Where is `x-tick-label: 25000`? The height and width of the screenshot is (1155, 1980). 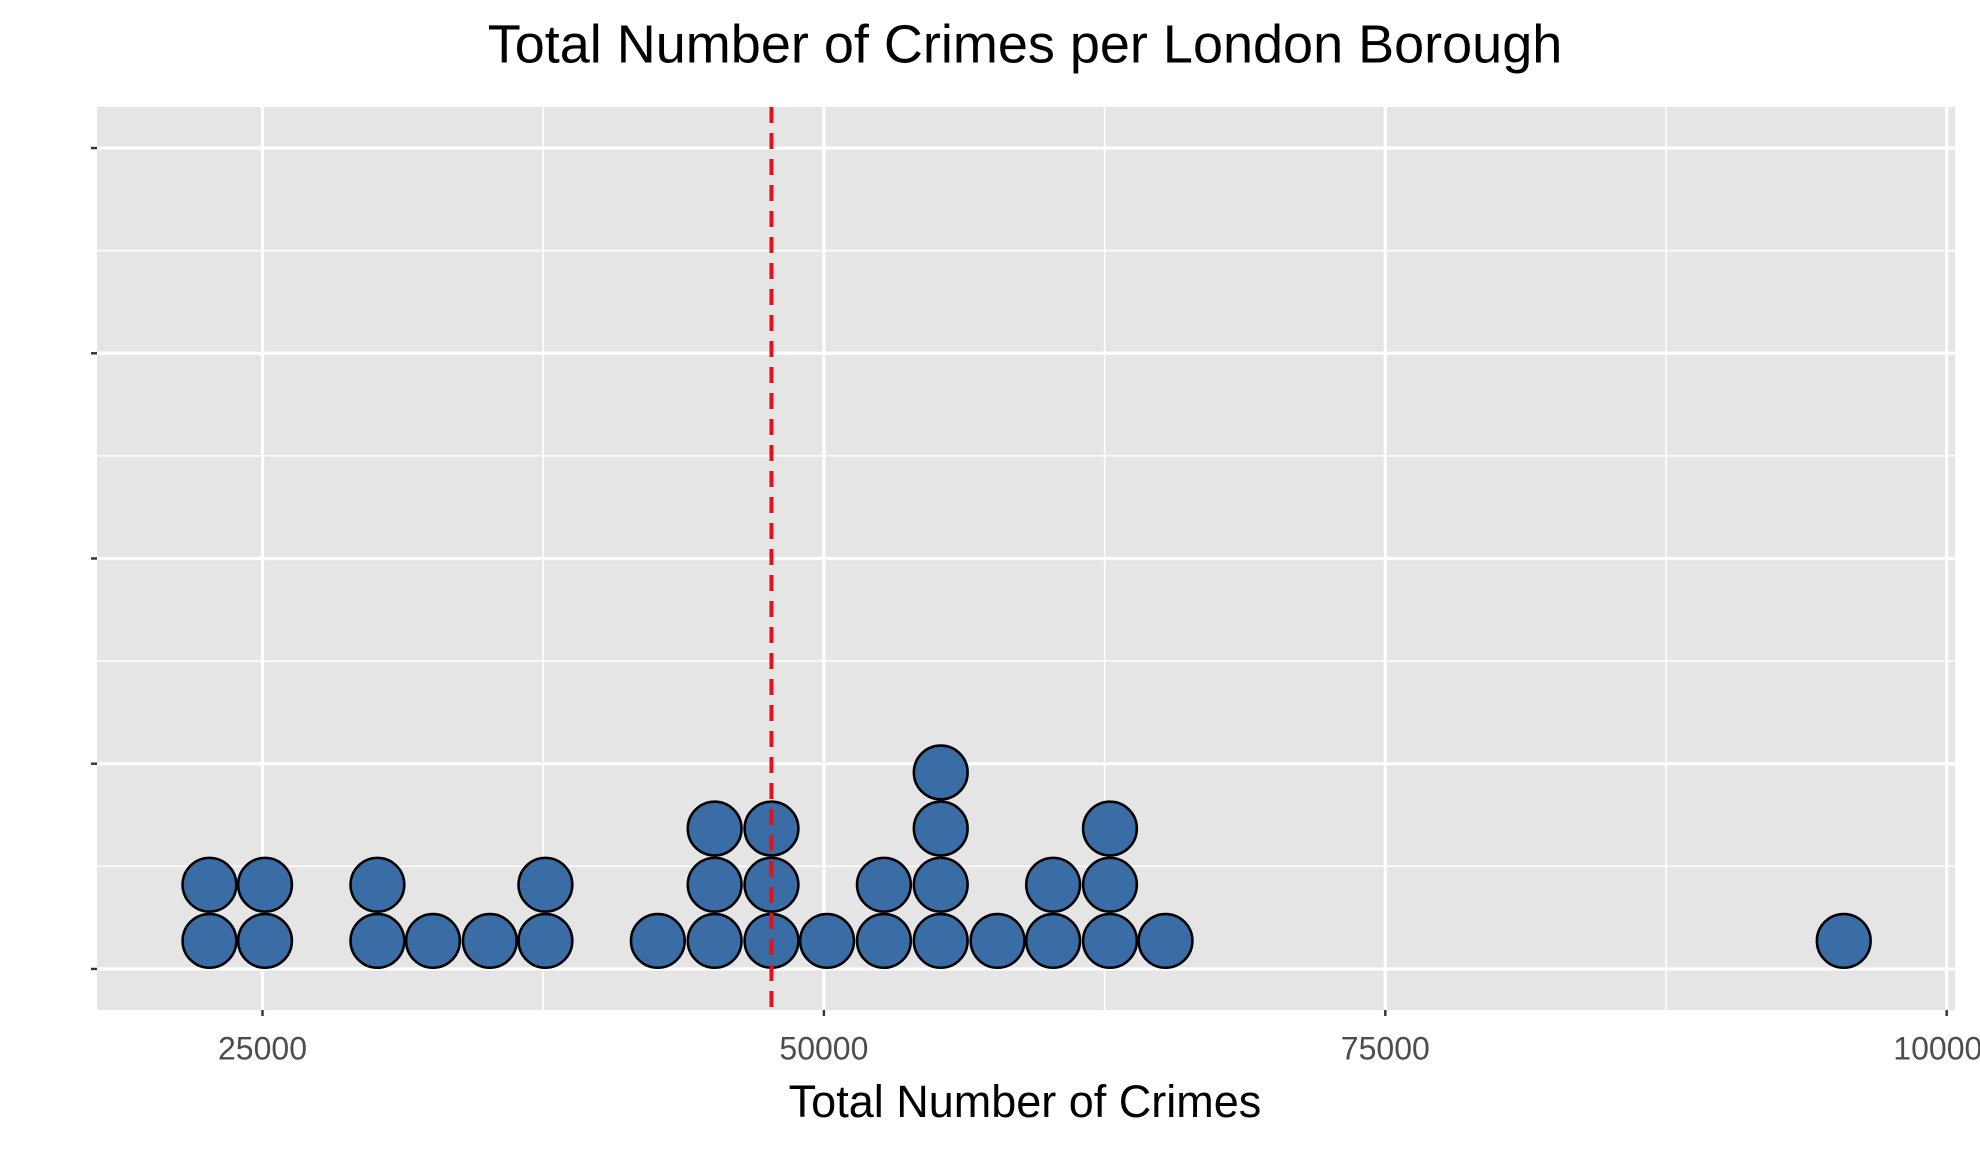
x-tick-label: 25000 is located at coordinates (262, 1048).